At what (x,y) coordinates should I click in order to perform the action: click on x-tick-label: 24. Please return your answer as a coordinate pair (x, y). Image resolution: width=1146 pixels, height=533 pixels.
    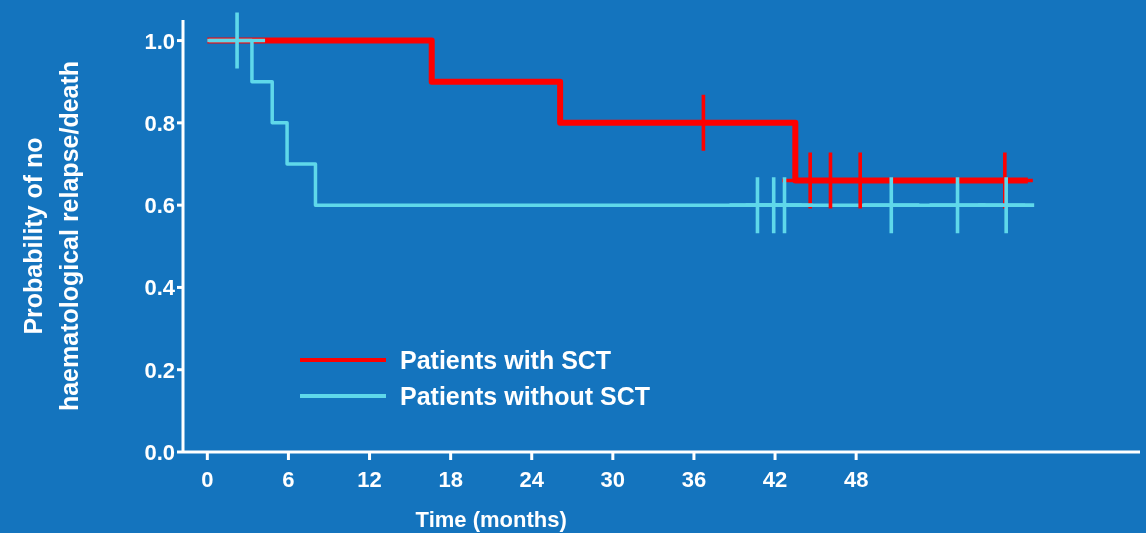
    Looking at the image, I should click on (532, 479).